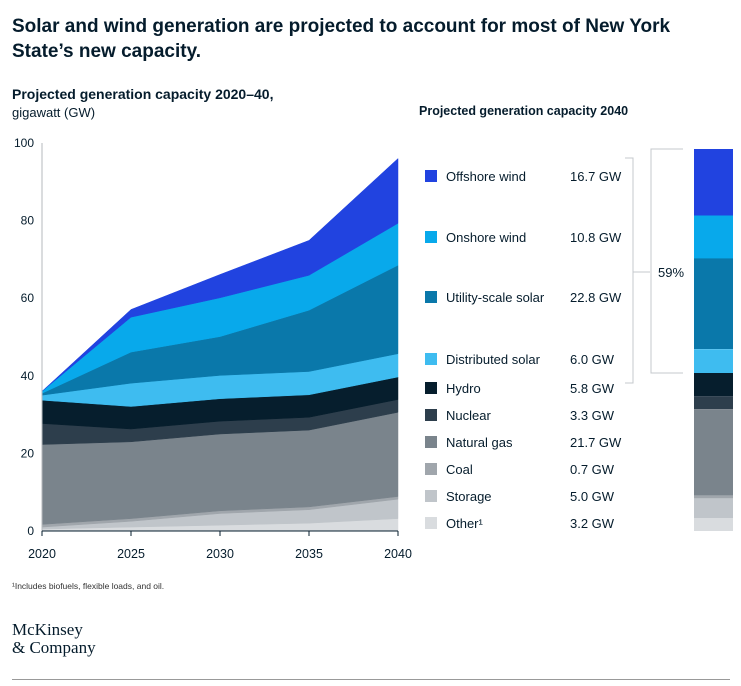 The image size is (741, 686). Describe the element at coordinates (592, 415) in the screenshot. I see `legend-value: 3.3 GW` at that location.